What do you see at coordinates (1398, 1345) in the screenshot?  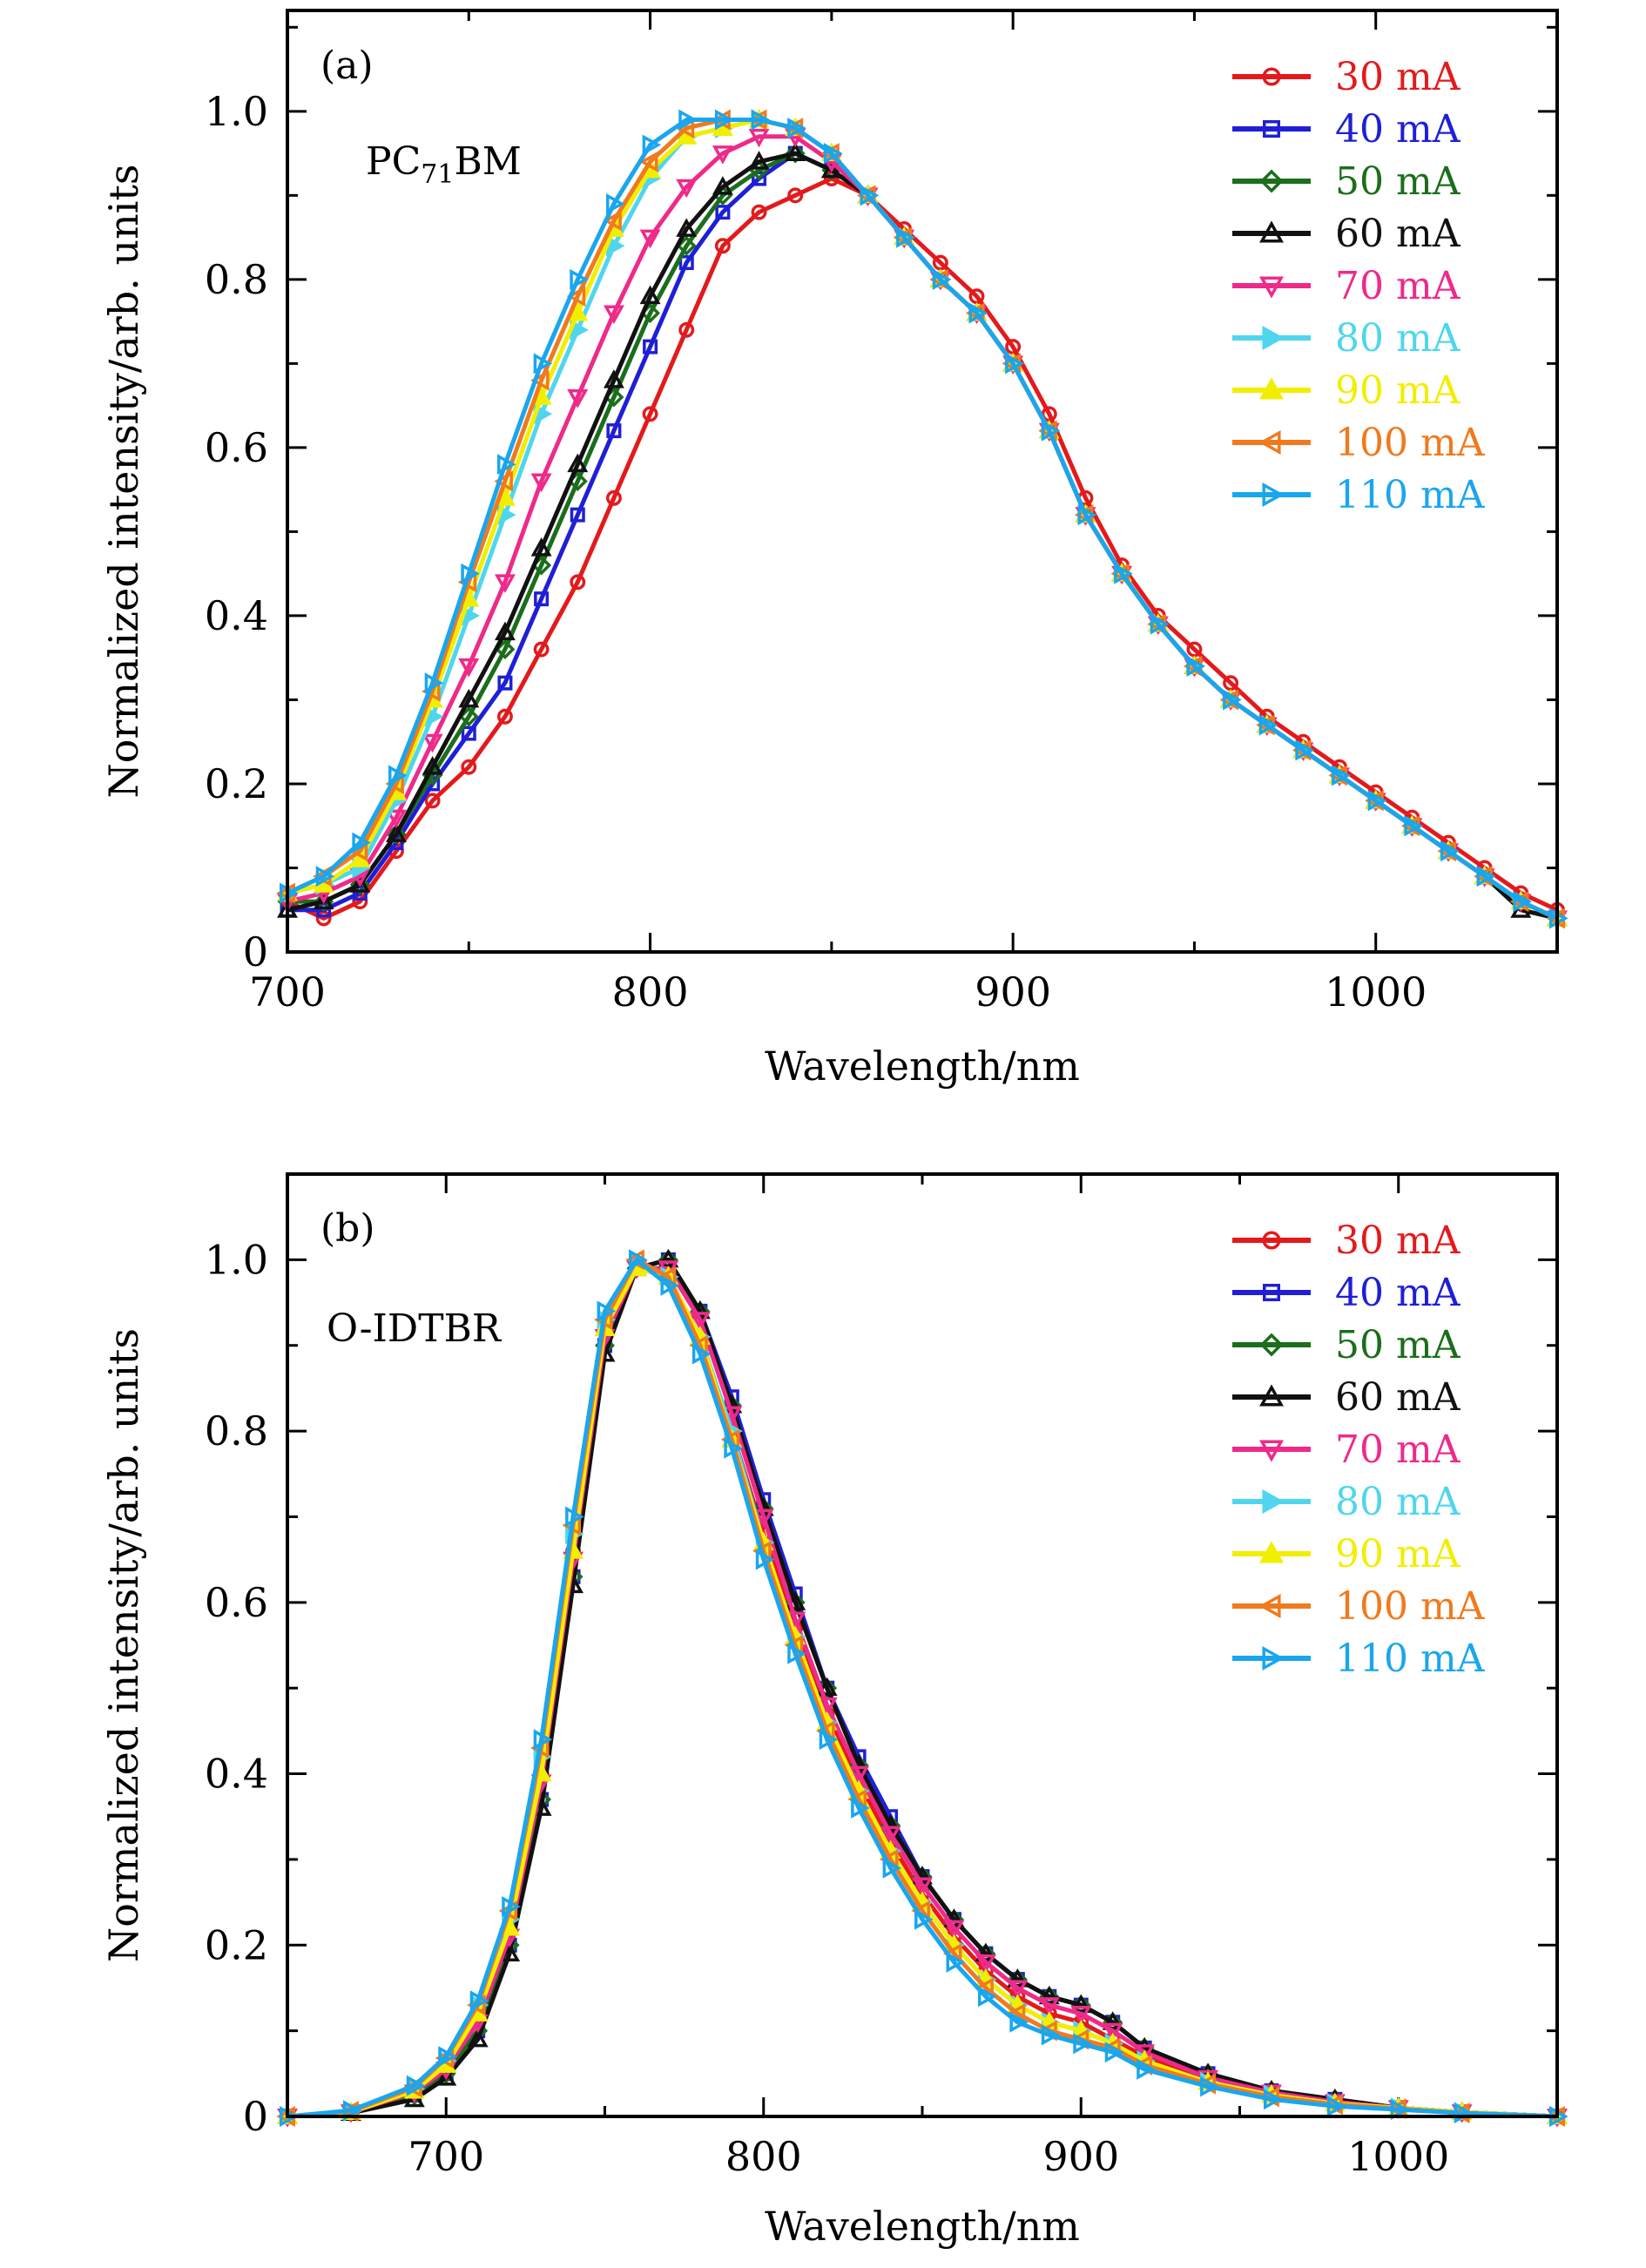 I see `legend-label: 50 mA` at bounding box center [1398, 1345].